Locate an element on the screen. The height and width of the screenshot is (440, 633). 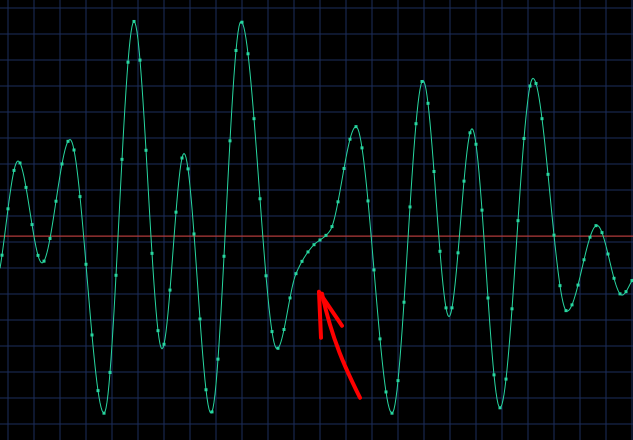
red-arrow-annotation is located at coordinates (339, 344).